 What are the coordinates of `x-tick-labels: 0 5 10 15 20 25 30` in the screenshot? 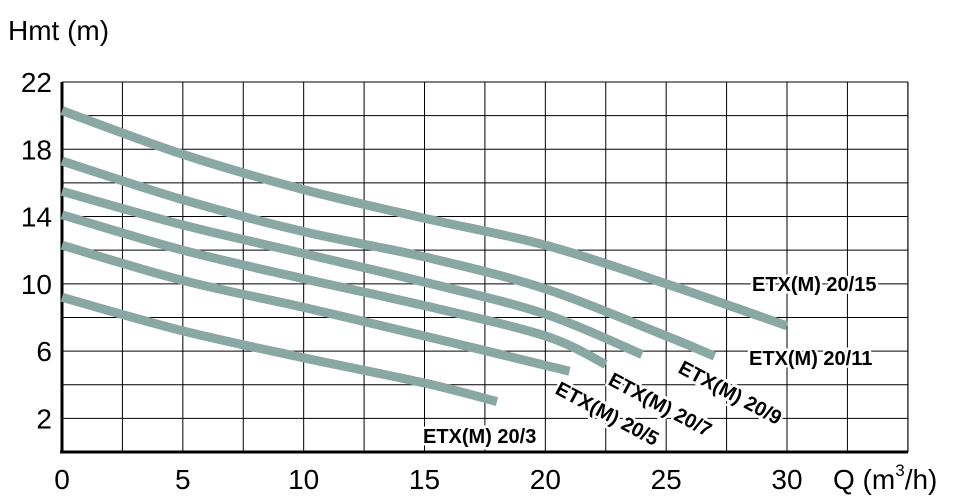 It's located at (428, 479).